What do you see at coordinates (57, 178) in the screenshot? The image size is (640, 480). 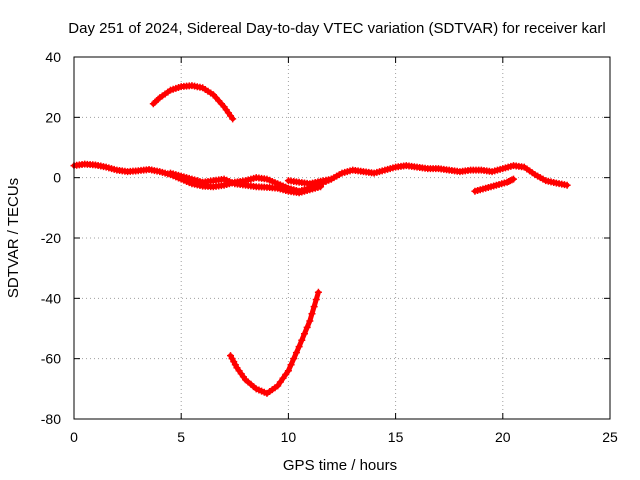 I see `y-tick-label: 0` at bounding box center [57, 178].